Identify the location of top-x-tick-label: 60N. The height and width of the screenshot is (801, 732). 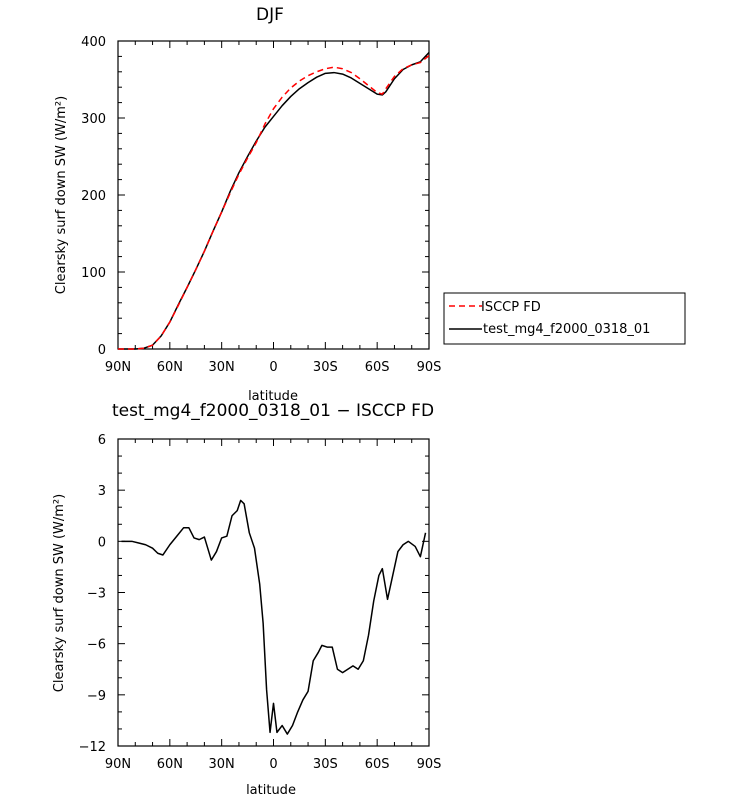
(170, 367).